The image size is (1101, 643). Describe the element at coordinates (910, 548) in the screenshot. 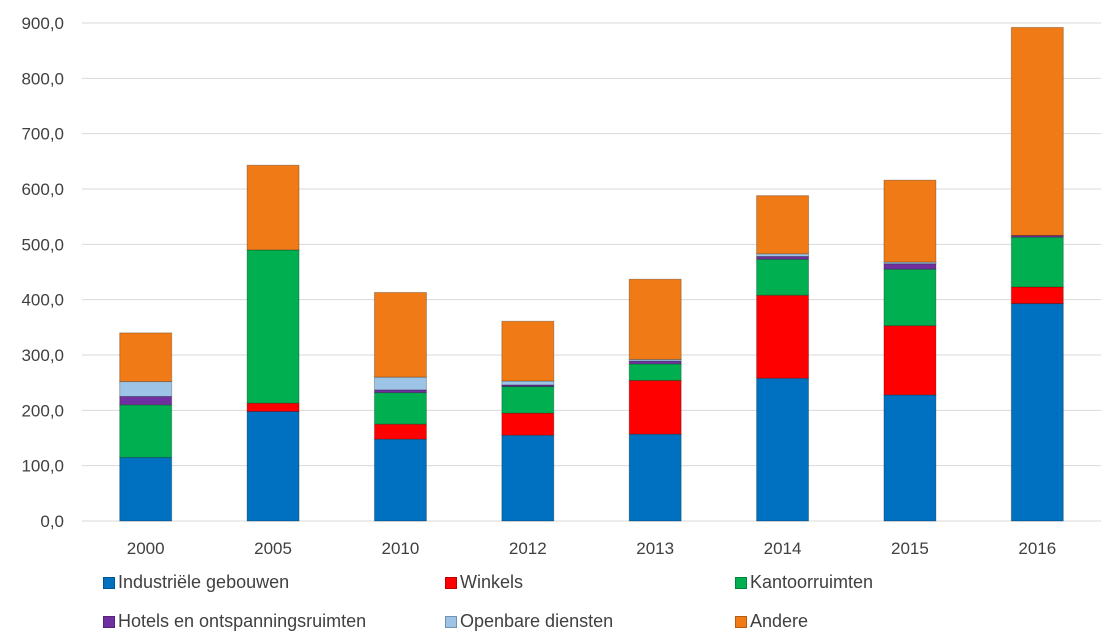

I see `x-tick-label: 2015` at that location.